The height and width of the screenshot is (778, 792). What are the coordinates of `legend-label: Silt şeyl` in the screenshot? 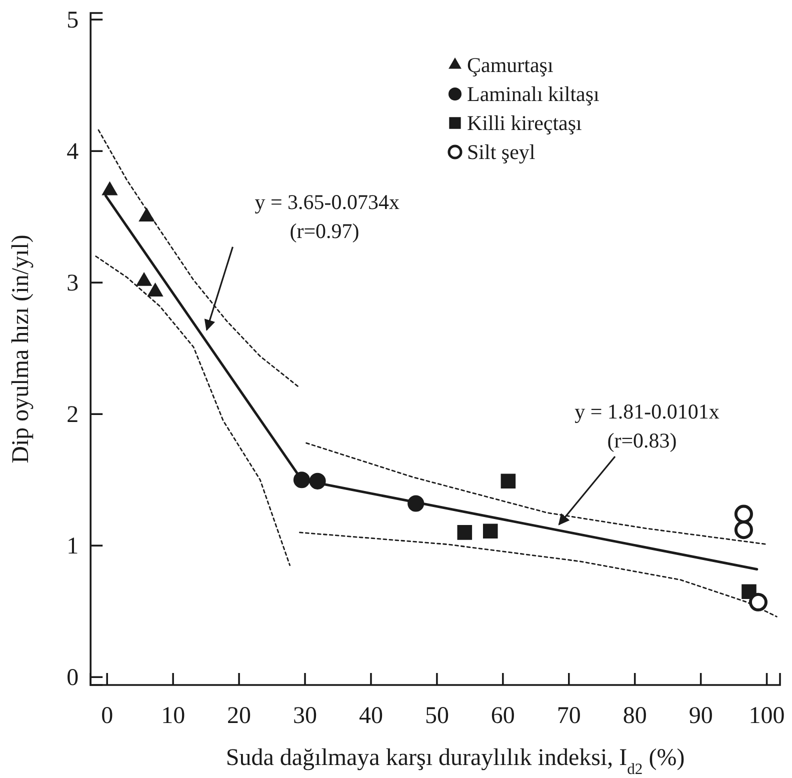 It's located at (501, 152).